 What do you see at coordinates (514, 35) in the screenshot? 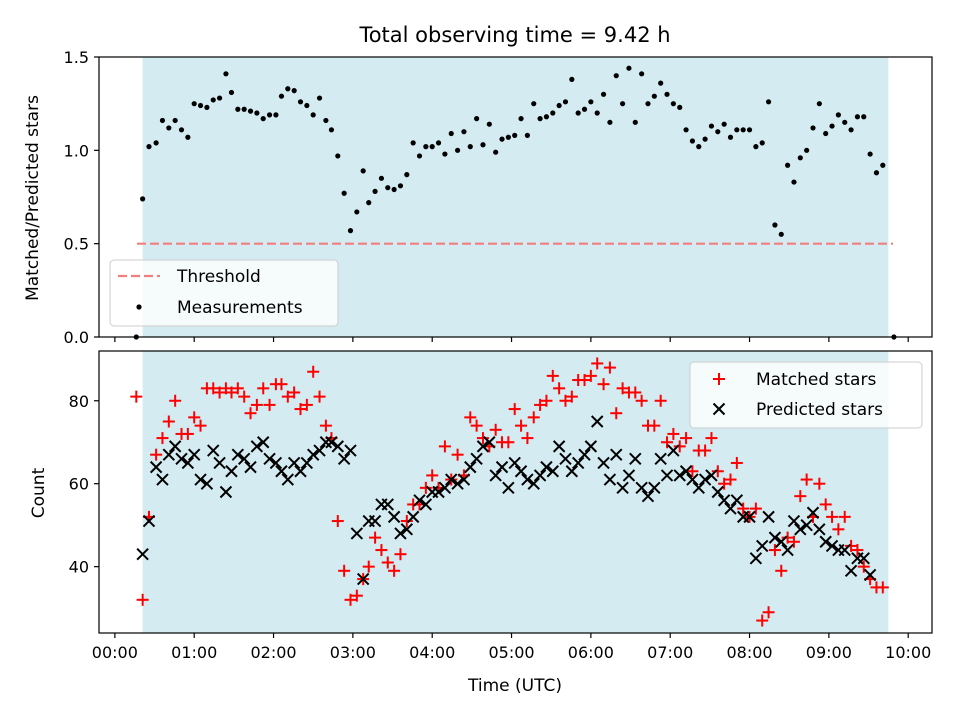
I see `chart-title: Total observing time = 9.42 h` at bounding box center [514, 35].